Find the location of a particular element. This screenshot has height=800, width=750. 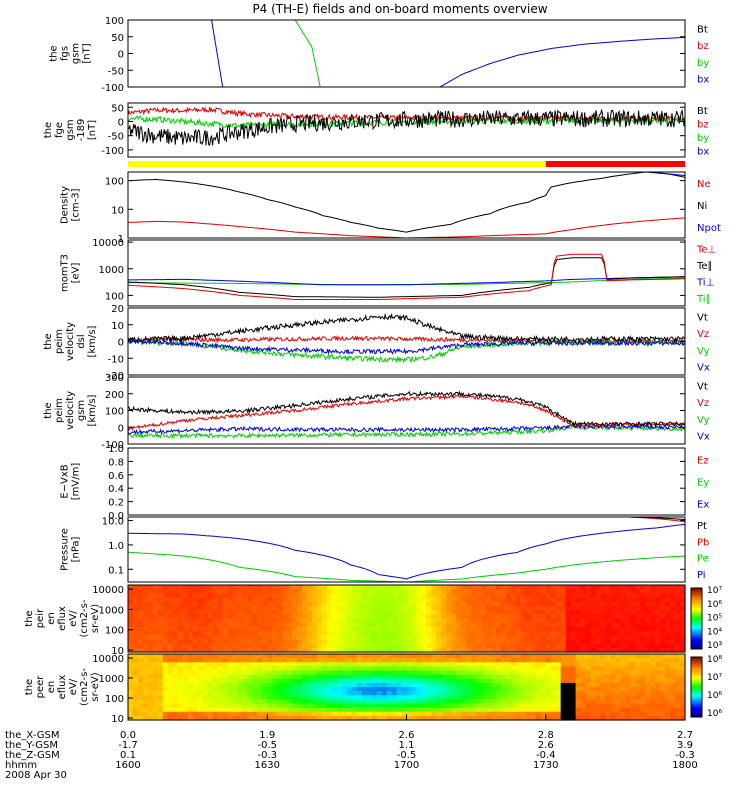

y-tick-label: 10000 is located at coordinates (108, 590).